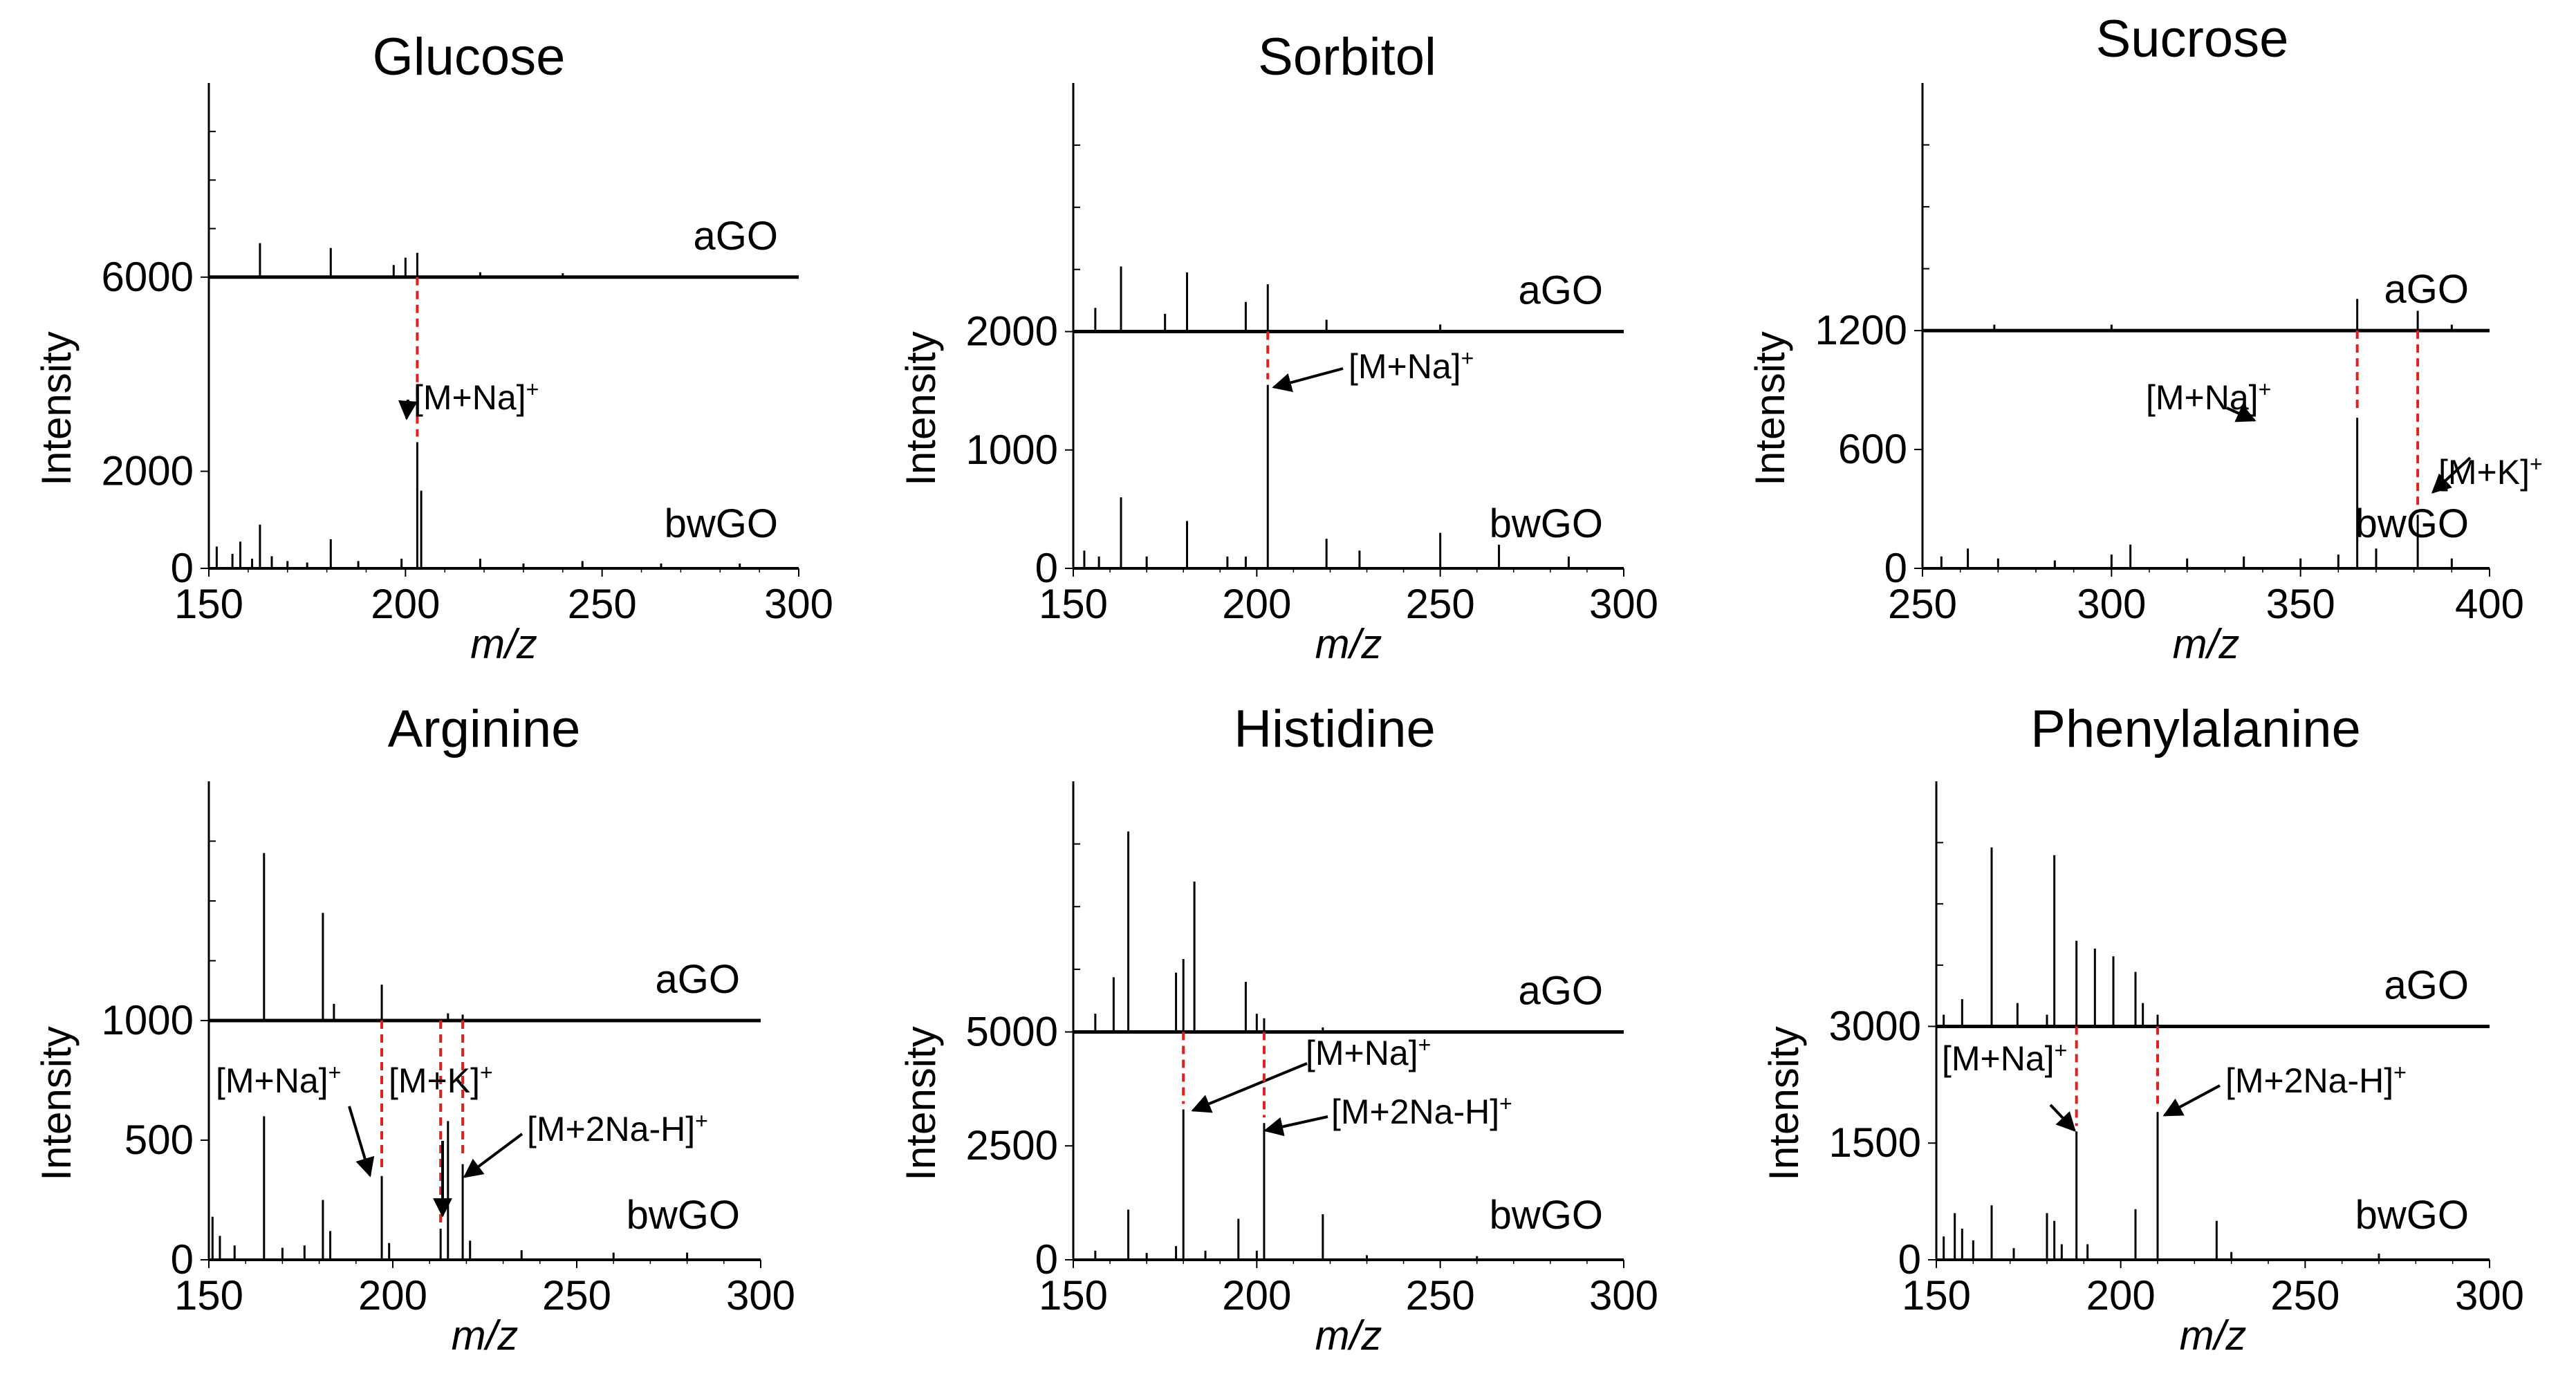 The width and height of the screenshot is (2576, 1396). What do you see at coordinates (1861, 330) in the screenshot?
I see `y-tick-label: 1200` at bounding box center [1861, 330].